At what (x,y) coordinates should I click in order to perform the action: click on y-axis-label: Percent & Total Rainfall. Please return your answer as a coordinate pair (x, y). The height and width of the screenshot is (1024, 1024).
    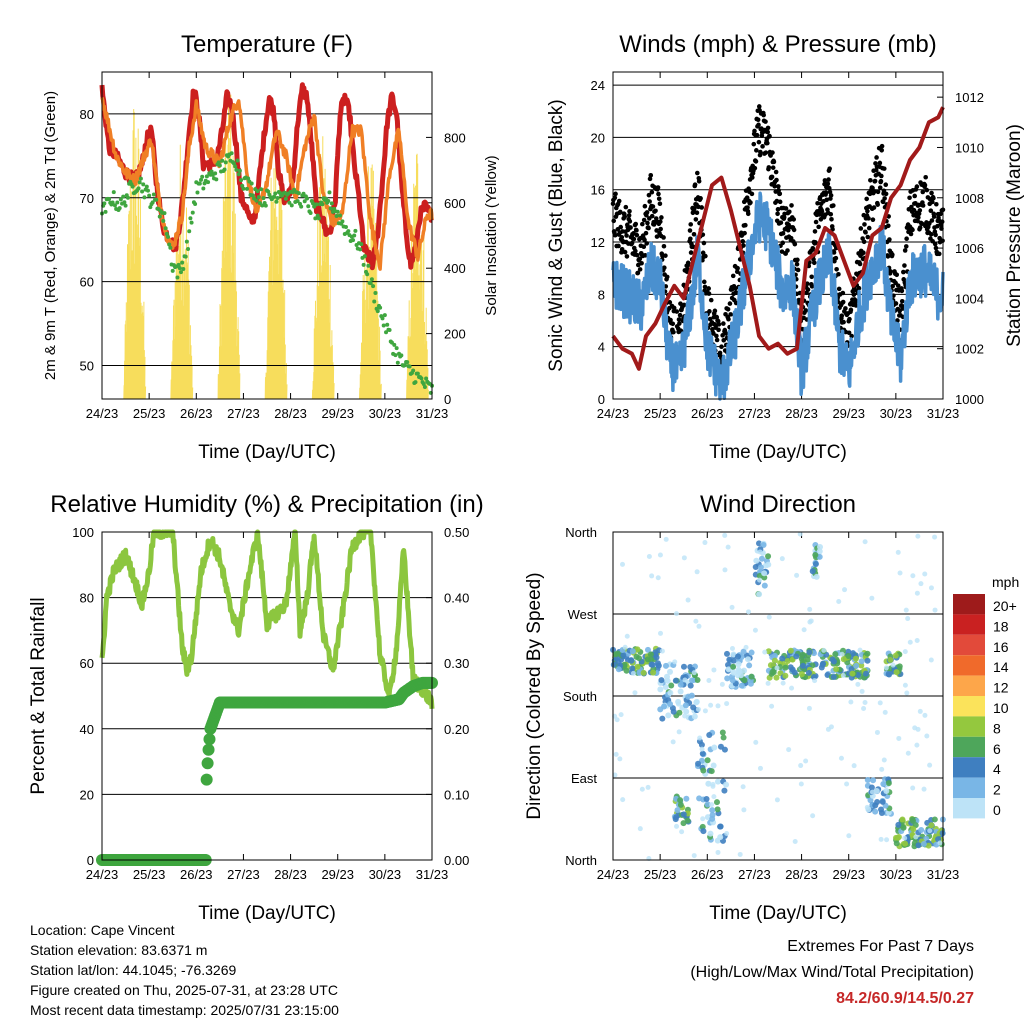
    Looking at the image, I should click on (38, 695).